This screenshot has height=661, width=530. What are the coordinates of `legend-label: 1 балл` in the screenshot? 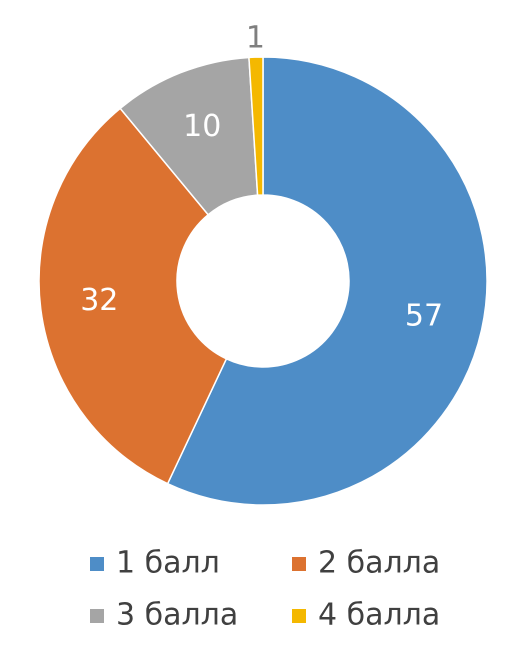 It's located at (168, 563).